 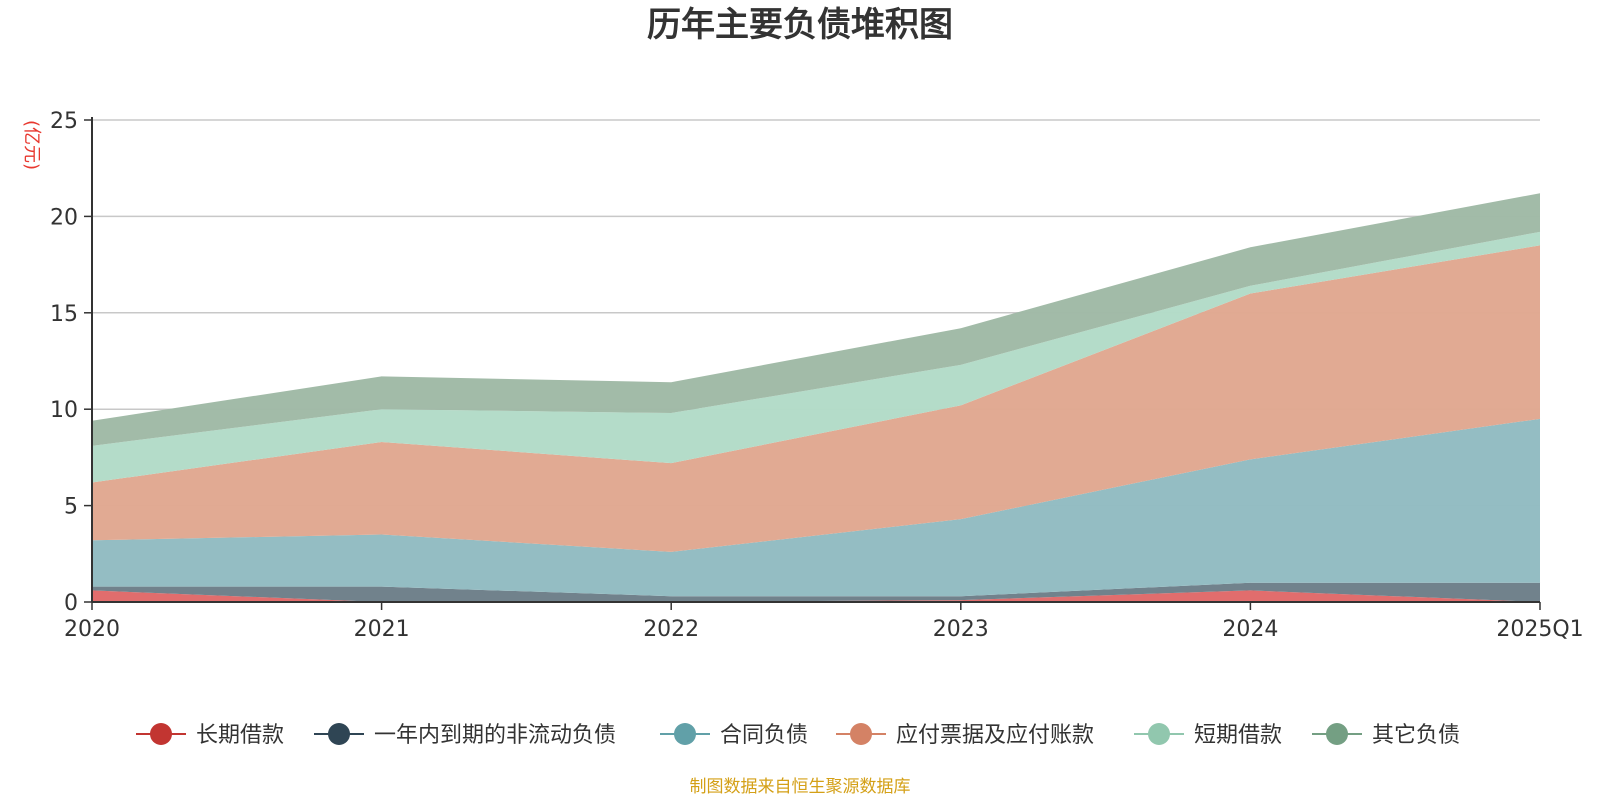 What do you see at coordinates (800, 787) in the screenshot?
I see `source-note: 制图数据来自恒生聚源数据库` at bounding box center [800, 787].